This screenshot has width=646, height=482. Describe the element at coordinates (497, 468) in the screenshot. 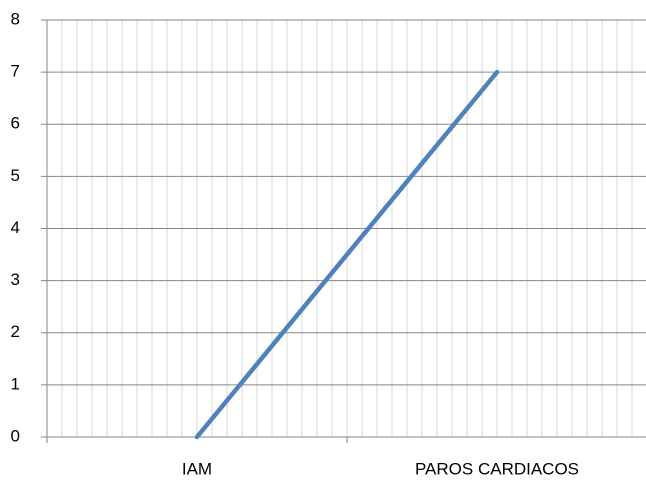

I see `x-tick-label: PAROS CARDIACOS` at that location.